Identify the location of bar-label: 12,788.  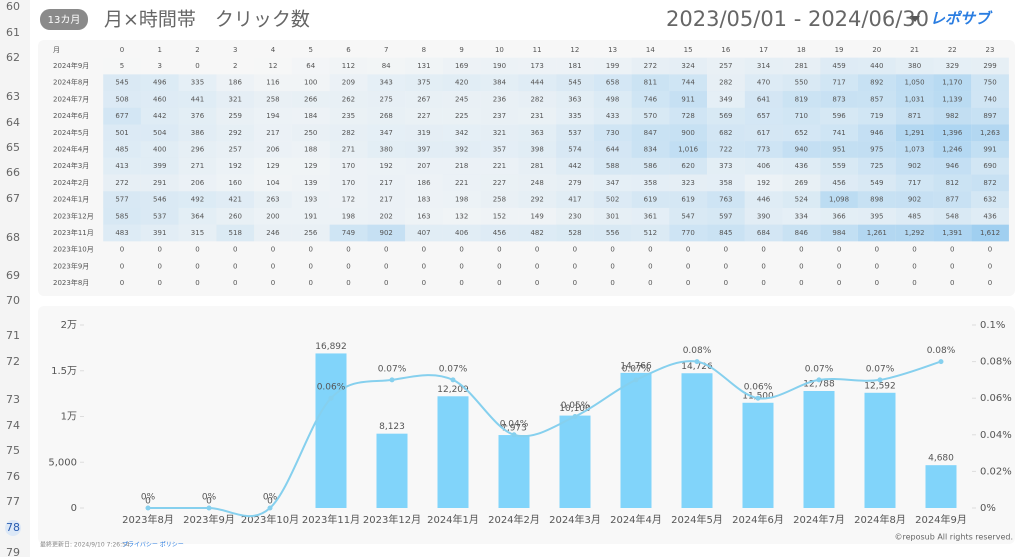
(819, 384).